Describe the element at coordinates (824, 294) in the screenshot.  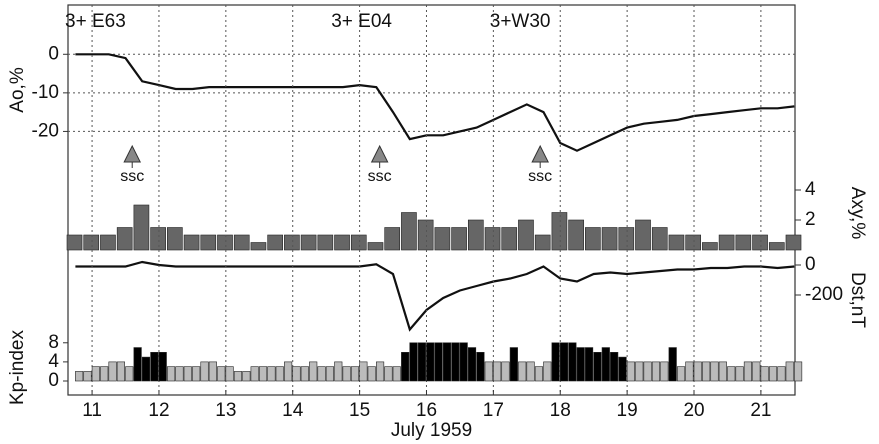
I see `y-tick-label: -200` at that location.